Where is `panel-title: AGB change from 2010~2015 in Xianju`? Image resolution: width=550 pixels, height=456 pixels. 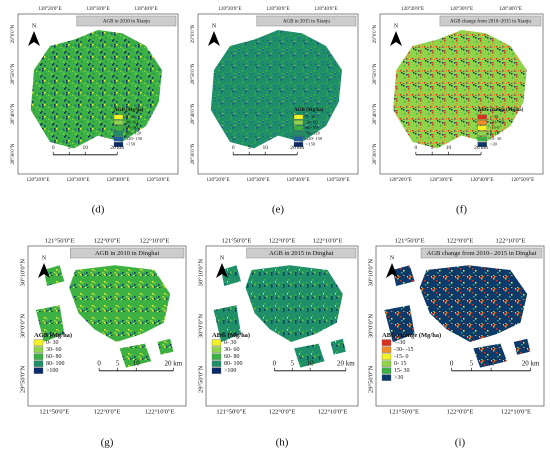 panel-title: AGB change from 2010~2015 in Xianju is located at coordinates (490, 22).